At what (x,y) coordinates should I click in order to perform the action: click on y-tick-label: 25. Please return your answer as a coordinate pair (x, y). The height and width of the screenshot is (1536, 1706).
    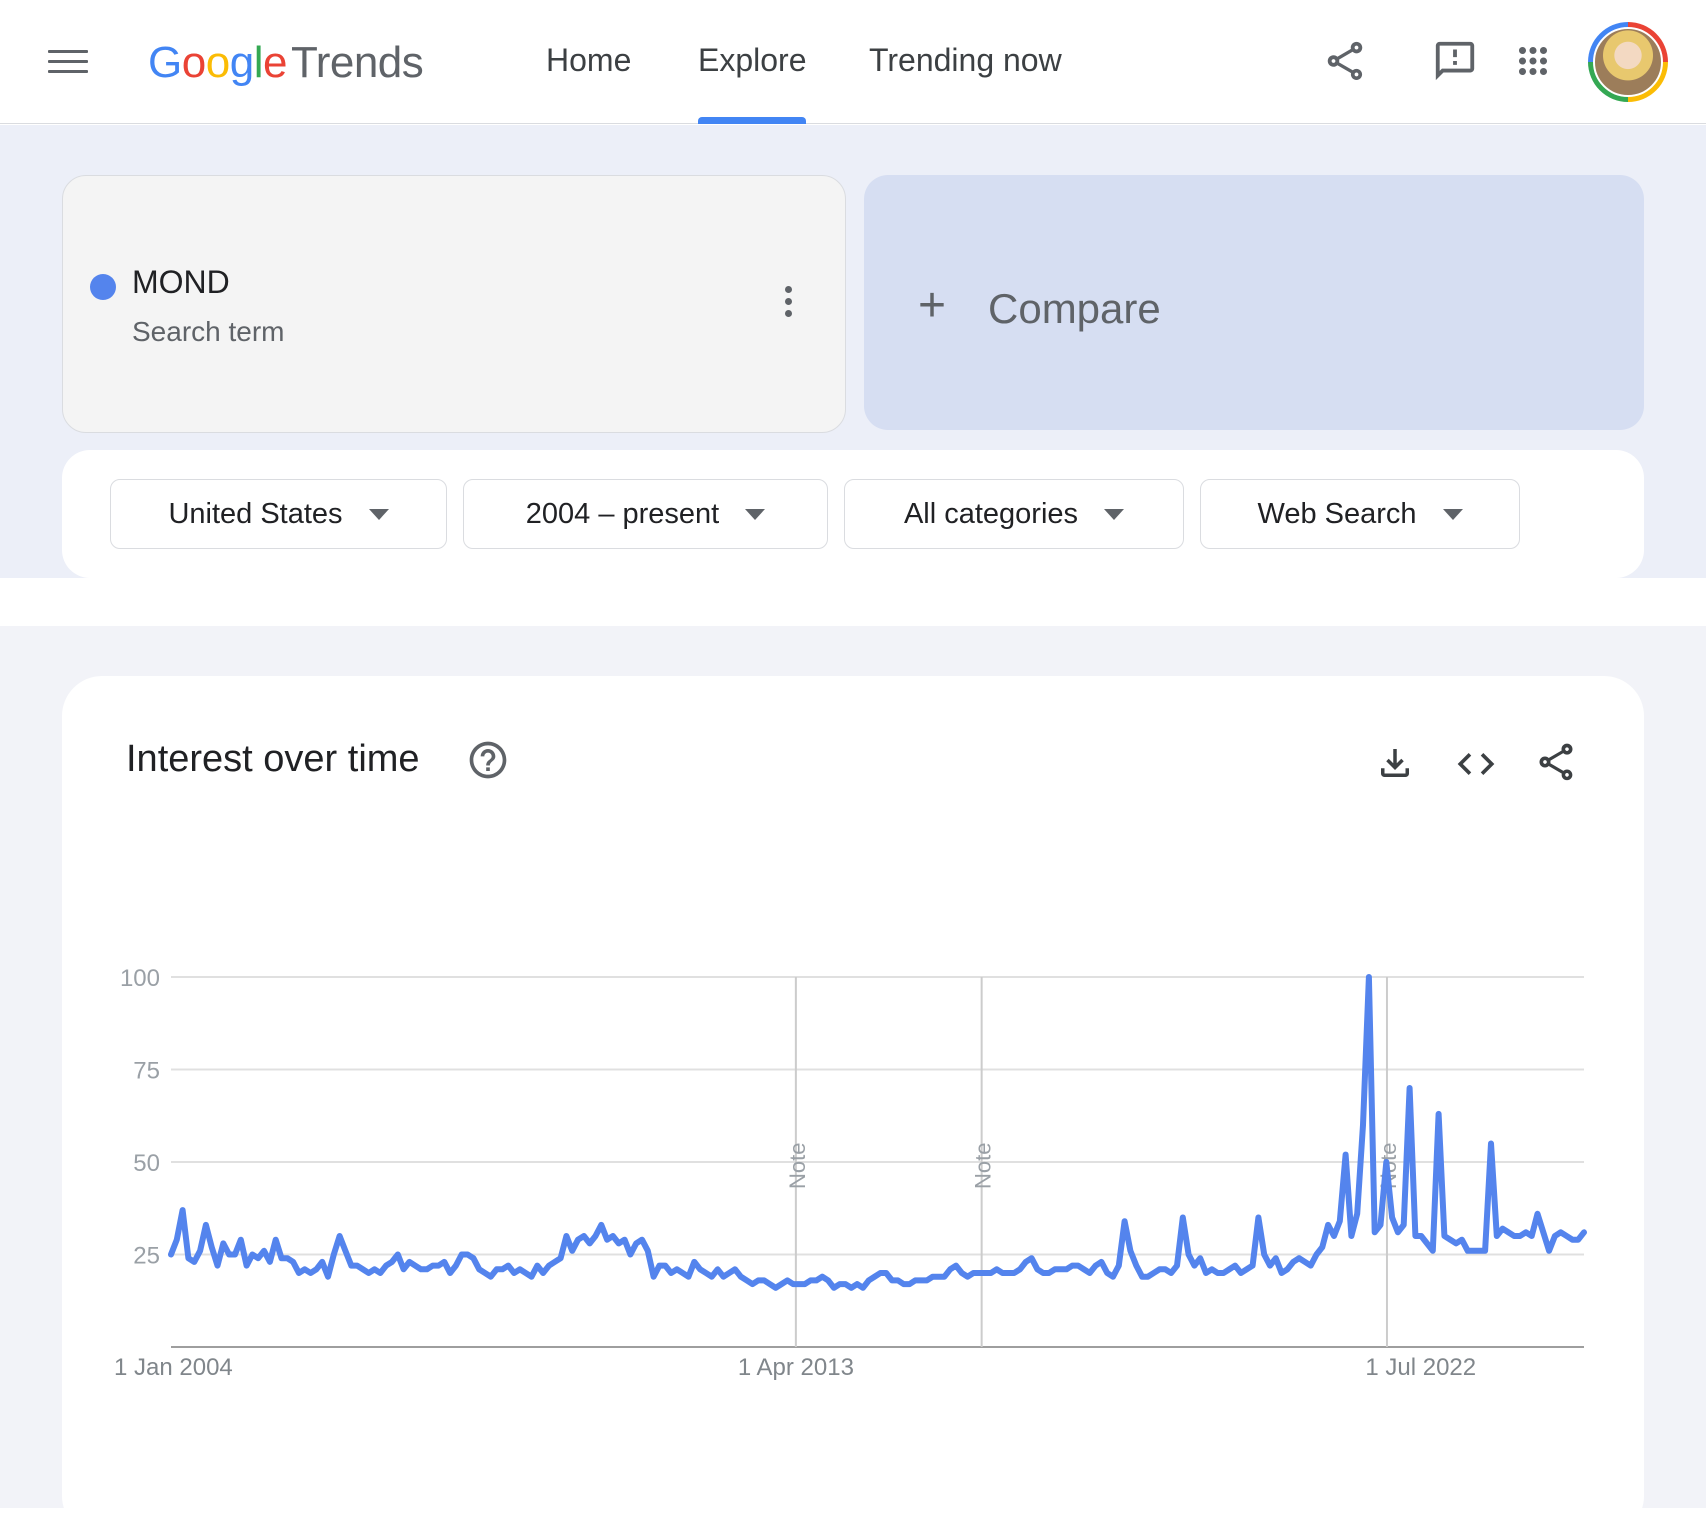
    Looking at the image, I should click on (146, 1256).